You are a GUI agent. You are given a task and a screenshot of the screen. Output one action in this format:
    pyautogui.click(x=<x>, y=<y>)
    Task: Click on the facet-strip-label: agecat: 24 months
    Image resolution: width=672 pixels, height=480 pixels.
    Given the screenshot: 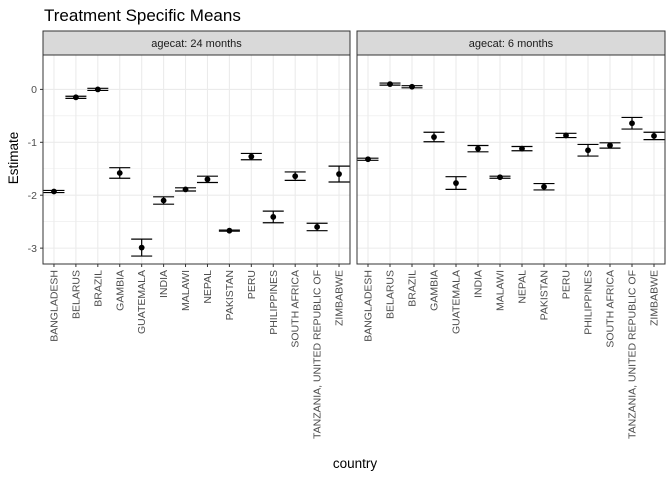 What is the action you would take?
    pyautogui.click(x=196, y=44)
    